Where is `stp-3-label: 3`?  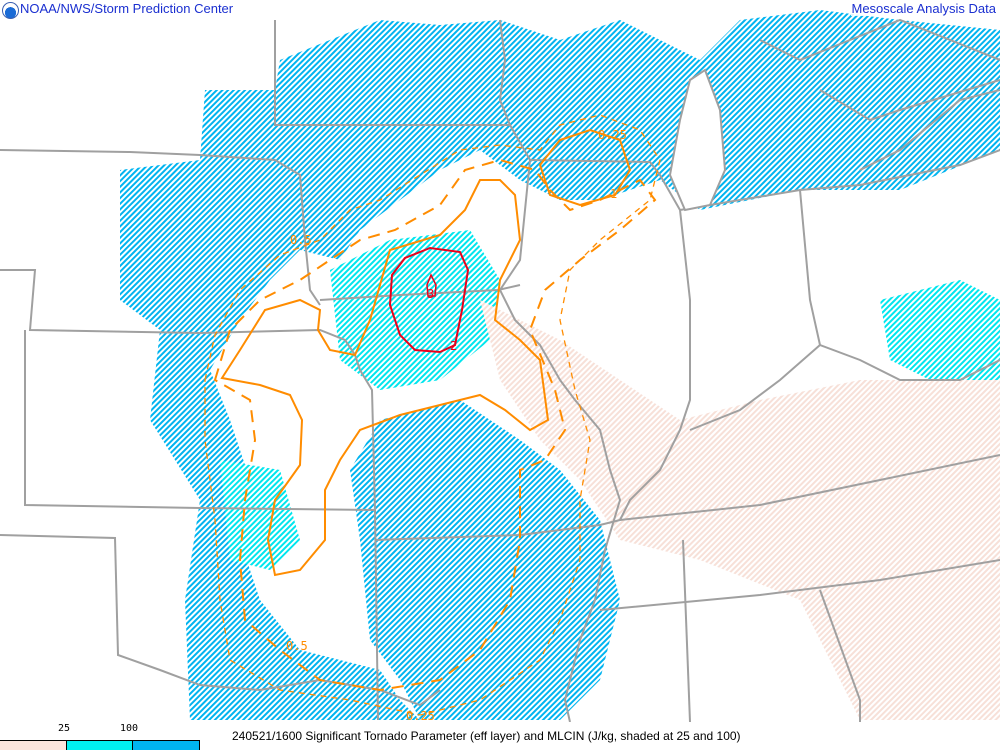
stp-3-label: 3 is located at coordinates (430, 294).